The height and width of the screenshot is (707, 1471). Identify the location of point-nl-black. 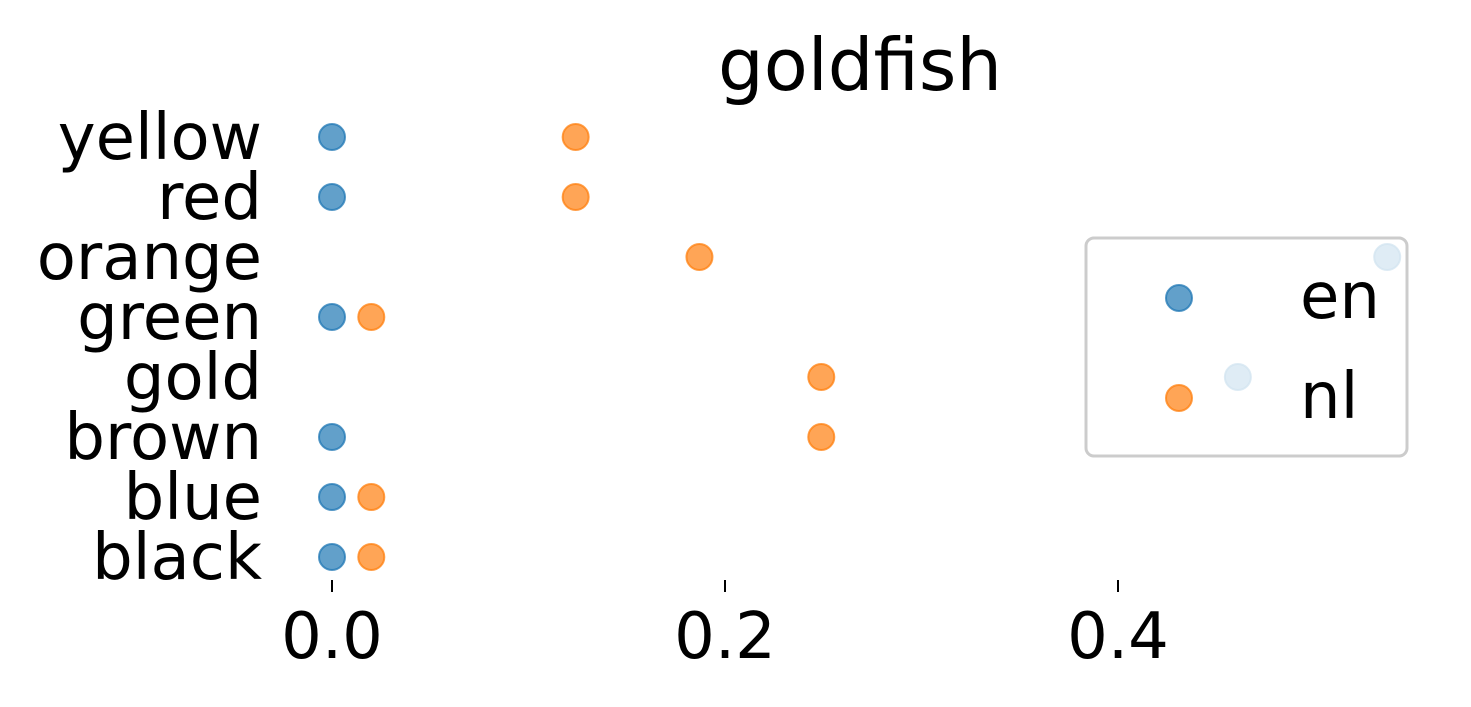
(371, 557).